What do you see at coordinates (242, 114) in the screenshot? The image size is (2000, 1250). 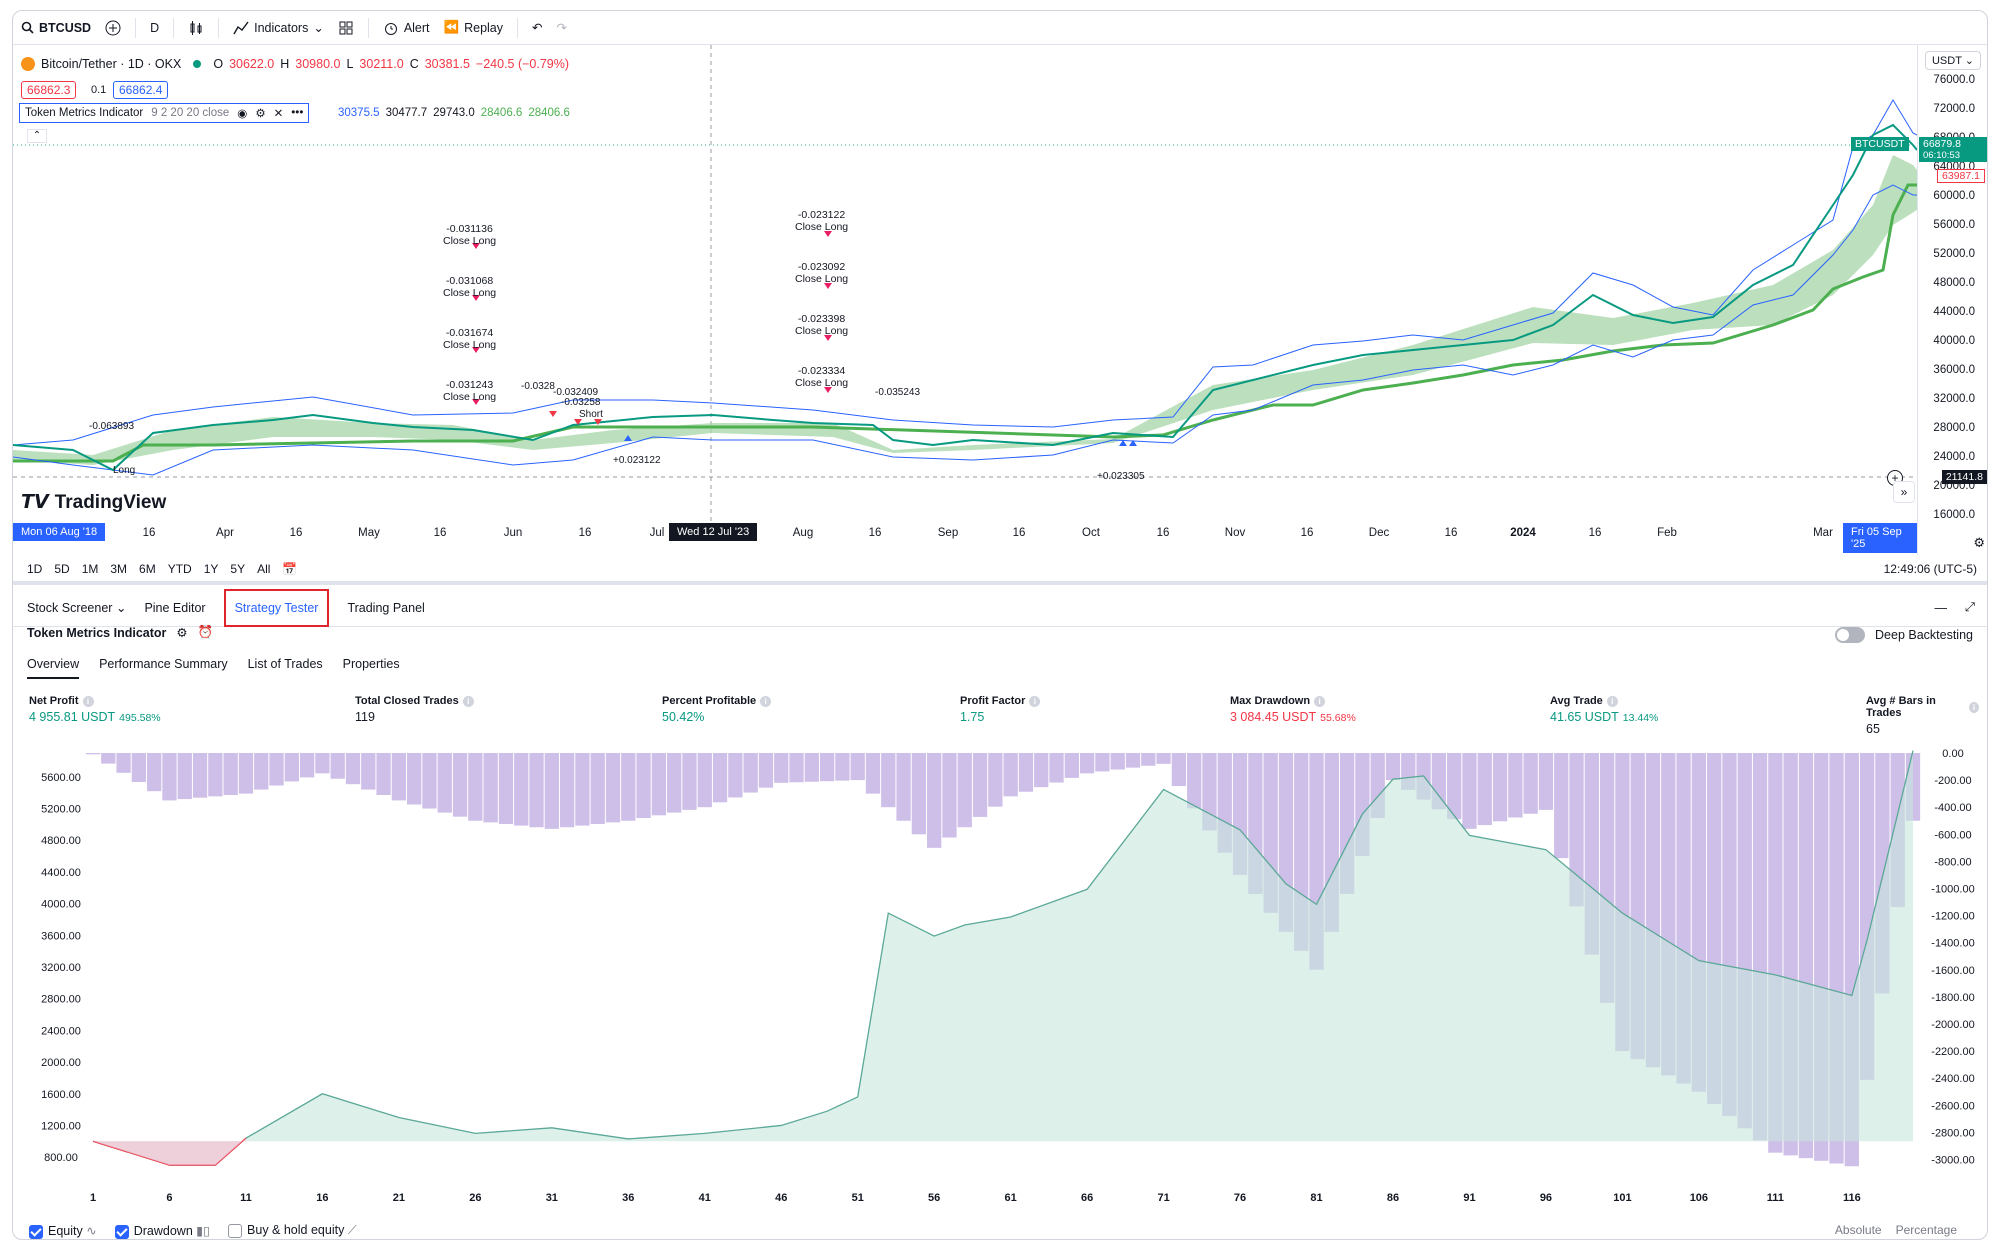 I see `eye-icon: ◉` at bounding box center [242, 114].